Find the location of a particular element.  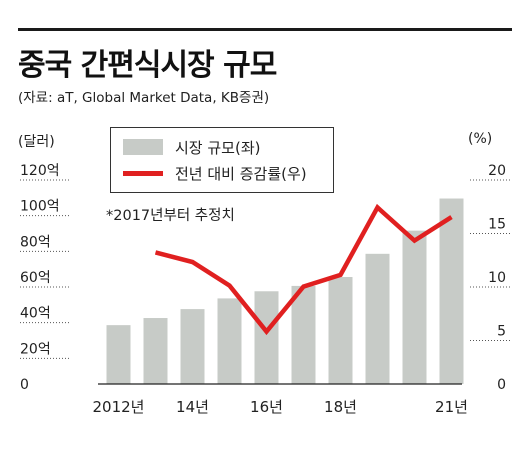

right-axis-unit: (%) is located at coordinates (480, 139).